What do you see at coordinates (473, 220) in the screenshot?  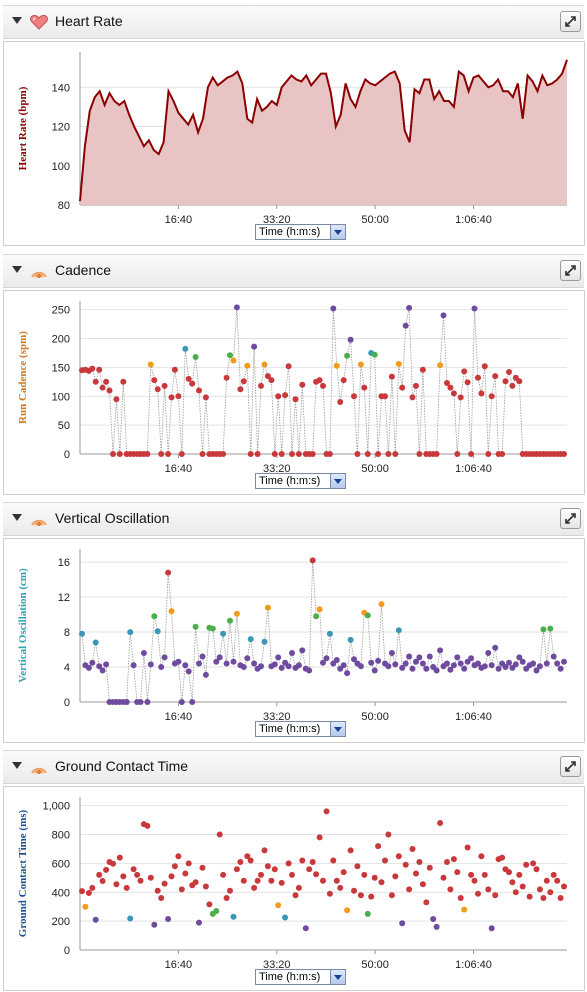 I see `x-tick-label: 1:06:40` at bounding box center [473, 220].